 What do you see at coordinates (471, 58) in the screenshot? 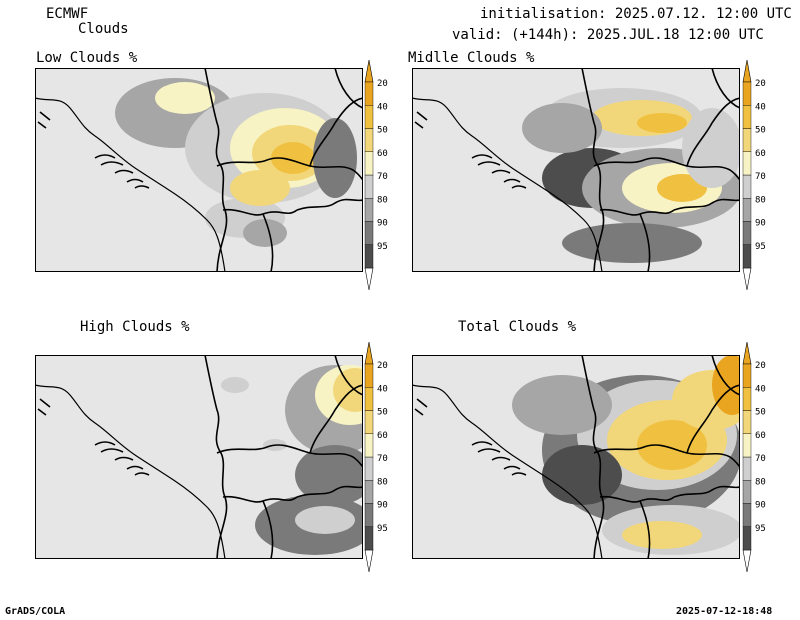
I see `panel-title-middle: Midlle Clouds %` at bounding box center [471, 58].